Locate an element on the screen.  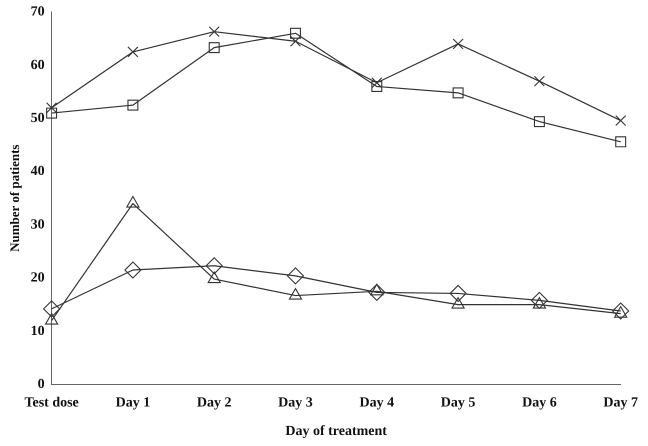
x-tick-label: Test dose is located at coordinates (51, 402).